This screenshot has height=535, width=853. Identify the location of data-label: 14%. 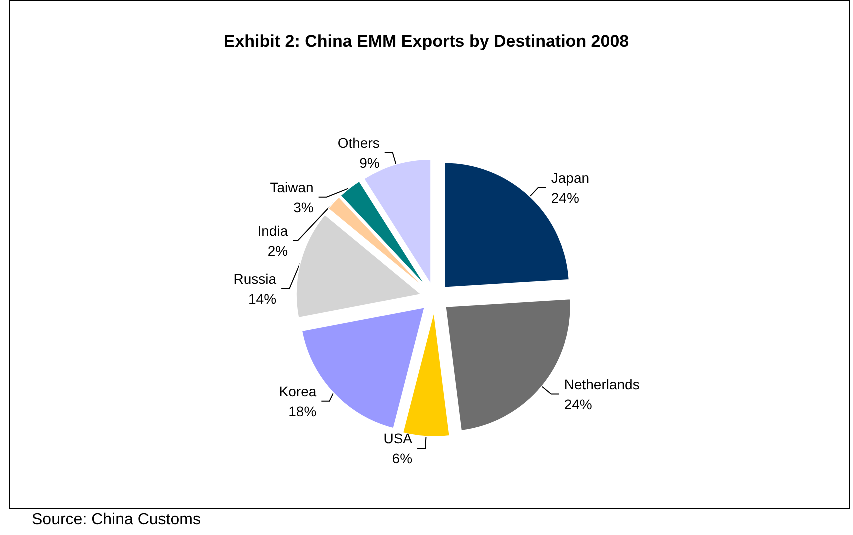
(262, 298).